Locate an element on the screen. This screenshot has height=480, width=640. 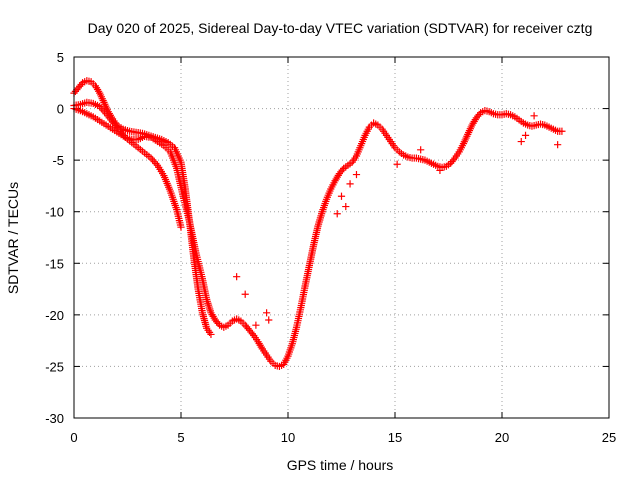
y-tick-label: 0 is located at coordinates (60, 109).